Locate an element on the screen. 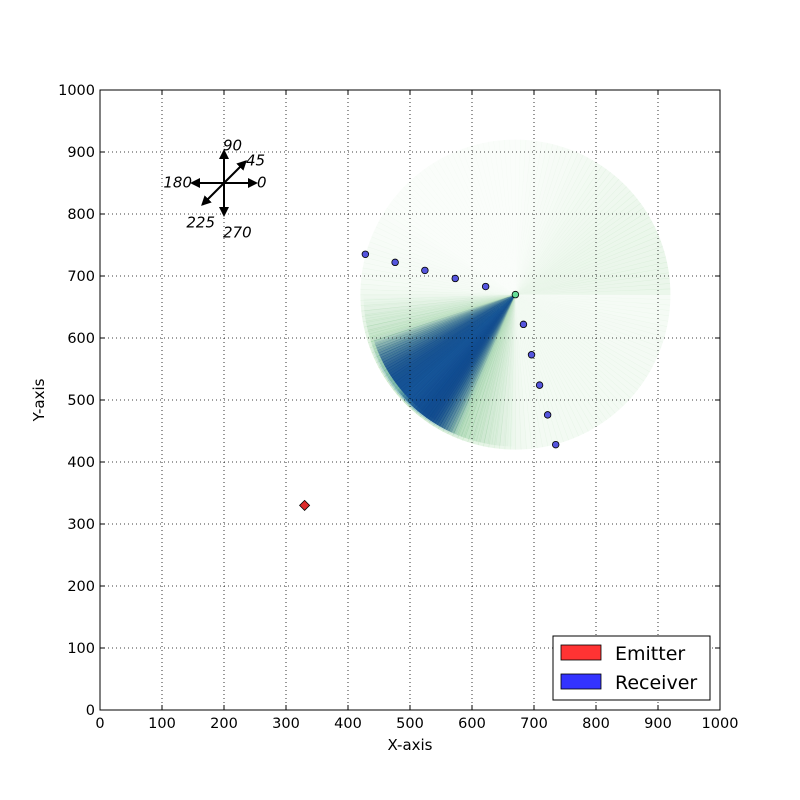 This screenshot has width=800, height=800. x-tick-label: 500 is located at coordinates (410, 724).